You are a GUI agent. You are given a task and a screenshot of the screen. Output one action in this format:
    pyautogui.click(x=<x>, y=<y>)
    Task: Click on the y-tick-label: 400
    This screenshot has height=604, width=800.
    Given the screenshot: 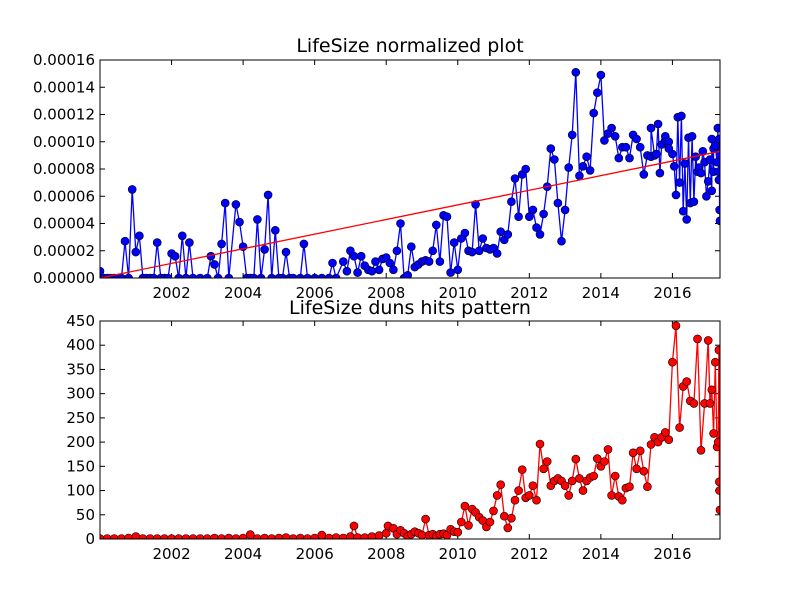 What is the action you would take?
    pyautogui.click(x=80, y=345)
    